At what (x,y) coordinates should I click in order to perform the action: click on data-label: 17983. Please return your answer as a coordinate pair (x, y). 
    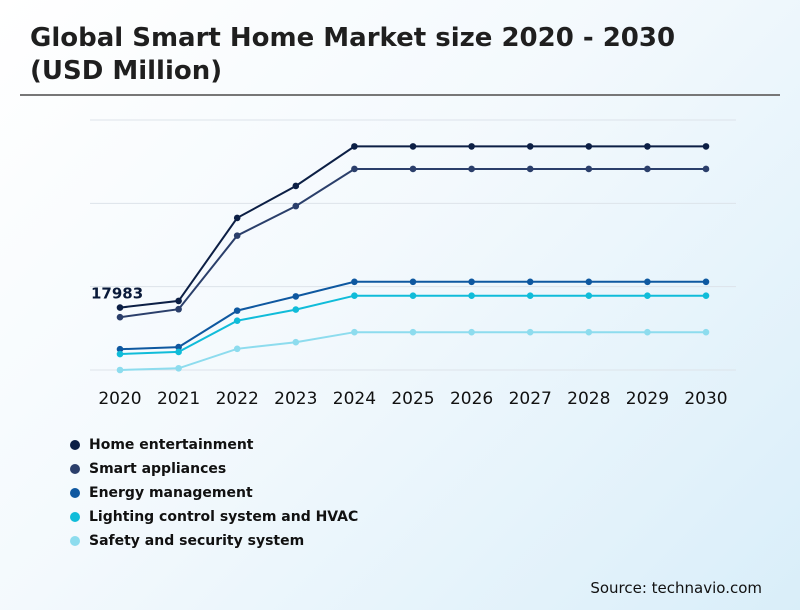
    Looking at the image, I should click on (117, 294).